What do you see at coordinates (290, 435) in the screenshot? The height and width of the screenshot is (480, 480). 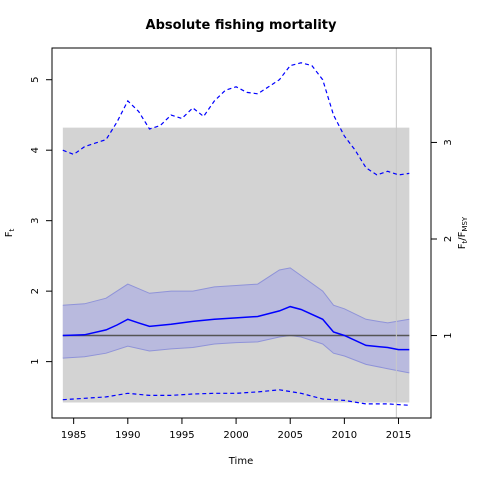 I see `x-tick-label: 2005` at bounding box center [290, 435].